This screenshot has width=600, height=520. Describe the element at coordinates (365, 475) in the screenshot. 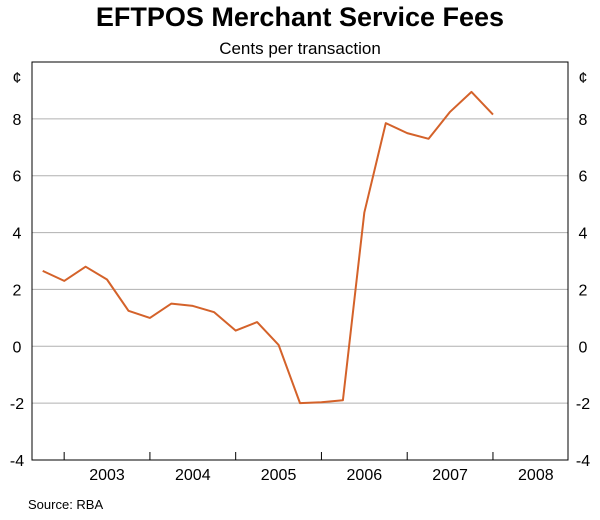

I see `x-tick-label: 2006` at that location.